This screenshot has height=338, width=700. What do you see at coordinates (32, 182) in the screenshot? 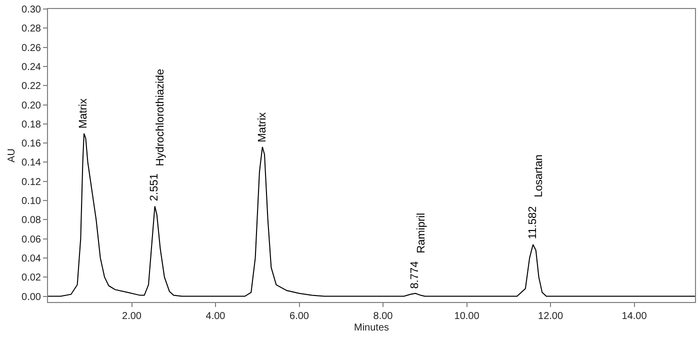
I see `y-tick-label: 0.12` at bounding box center [32, 182].